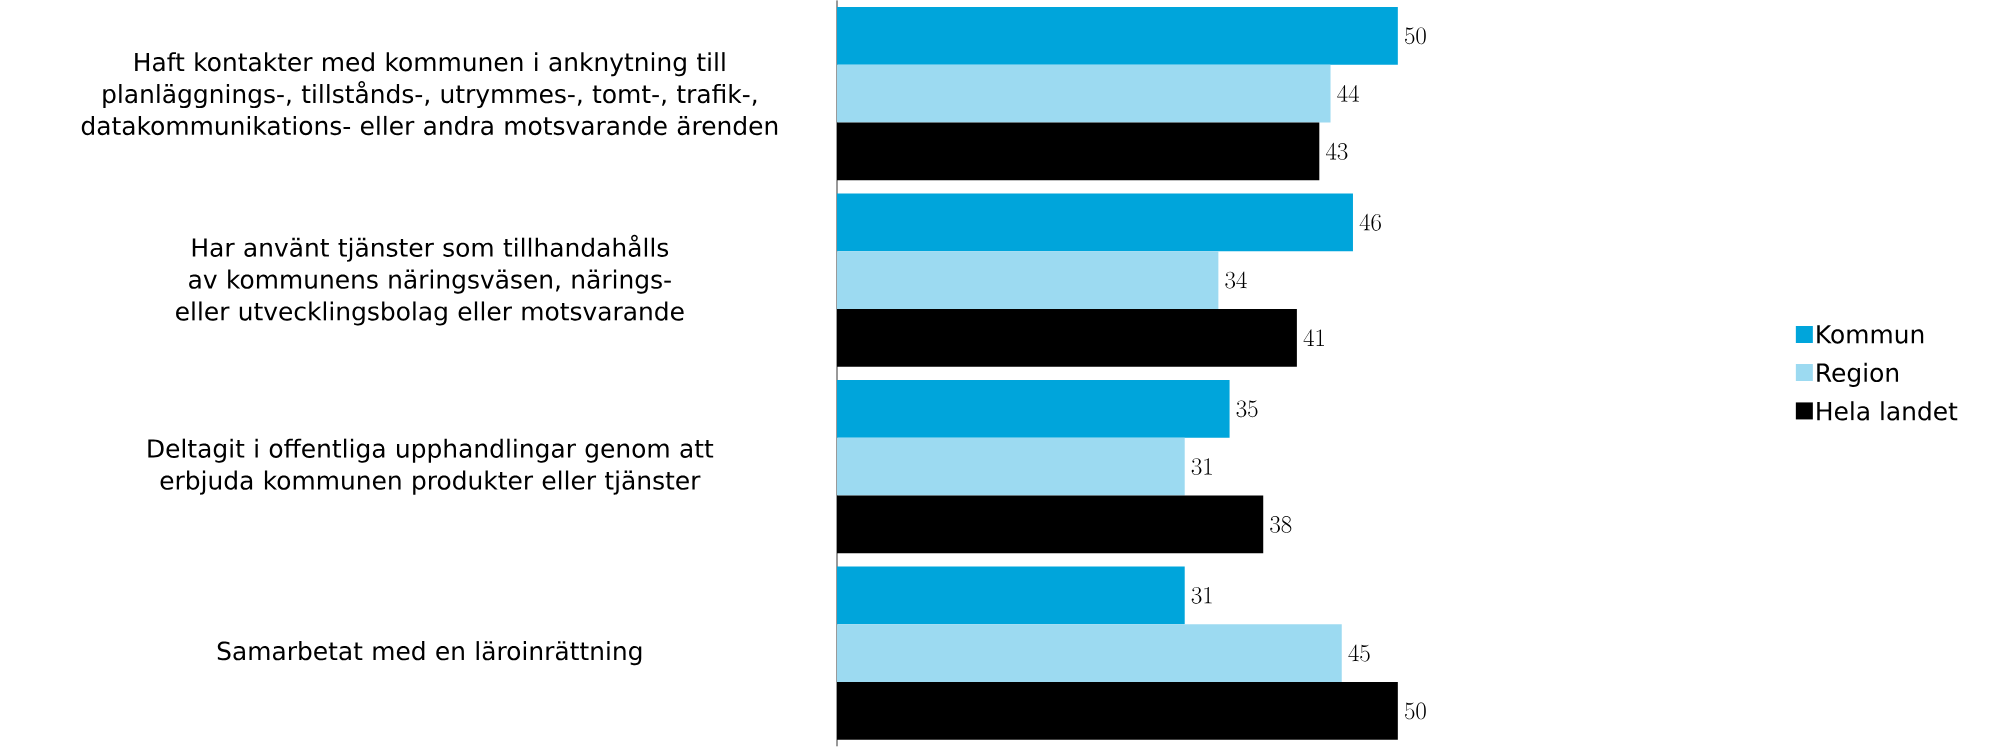 The height and width of the screenshot is (747, 1989). What do you see at coordinates (1281, 524) in the screenshot?
I see `data-label: 38` at bounding box center [1281, 524].